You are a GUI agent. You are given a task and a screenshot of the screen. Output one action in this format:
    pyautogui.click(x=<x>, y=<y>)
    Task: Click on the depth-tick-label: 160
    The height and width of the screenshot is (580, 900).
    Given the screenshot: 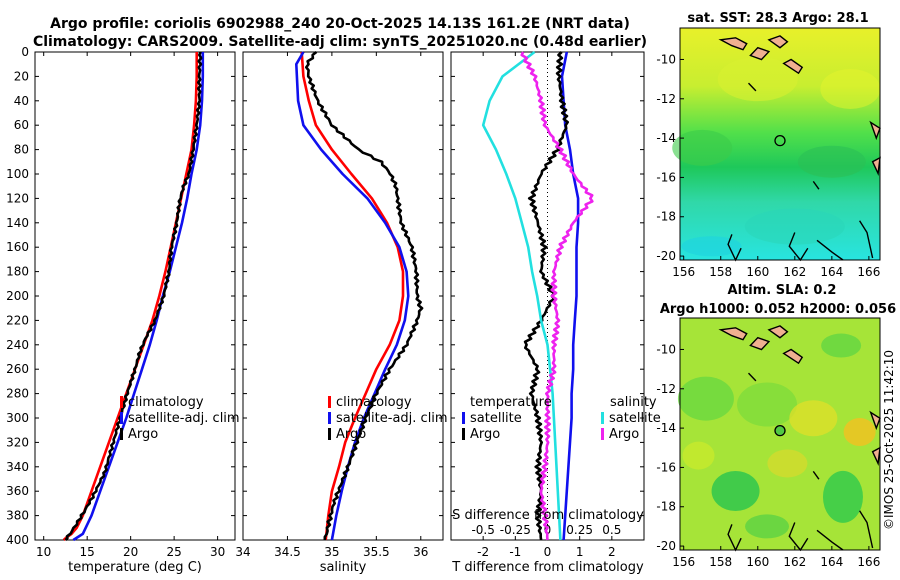 What is the action you would take?
    pyautogui.click(x=17, y=247)
    